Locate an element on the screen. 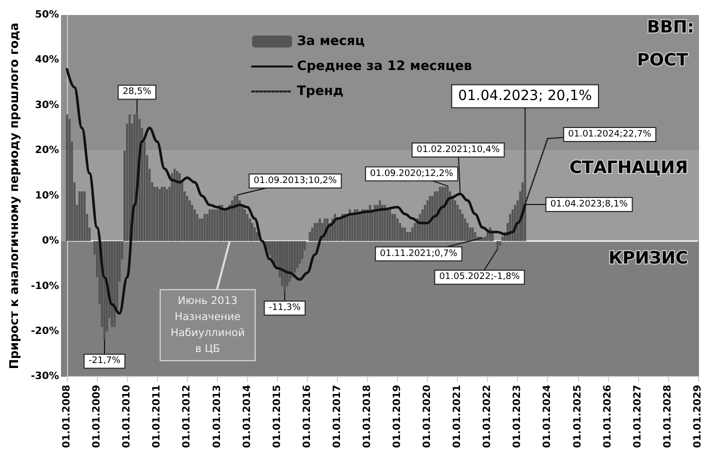 The image size is (703, 451). y-tick-label: 20% is located at coordinates (47, 150).